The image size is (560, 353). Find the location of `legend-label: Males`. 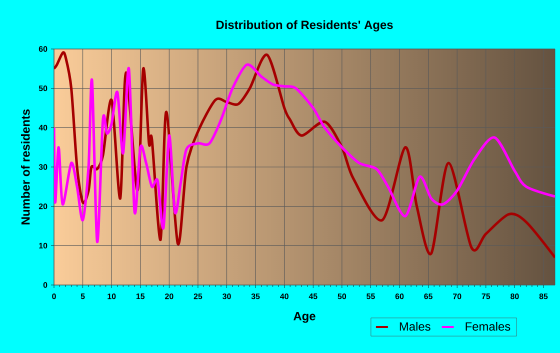

legend-label: Males is located at coordinates (415, 326).